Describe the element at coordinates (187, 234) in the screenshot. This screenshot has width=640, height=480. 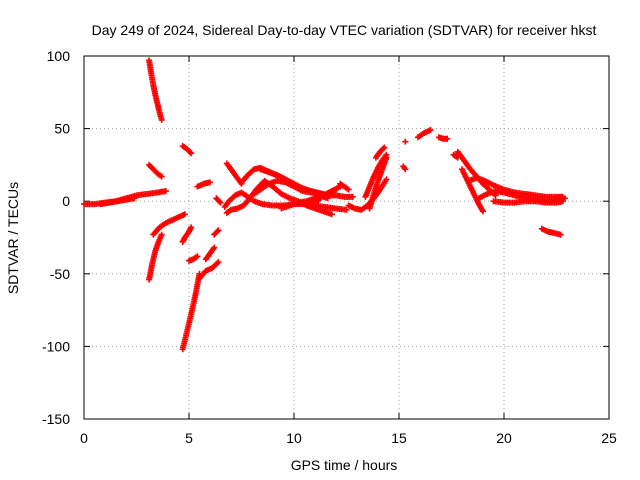
I see `series-t7` at that location.